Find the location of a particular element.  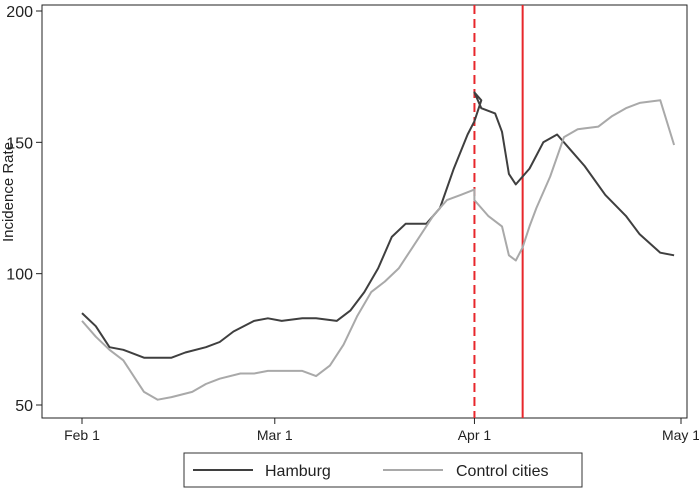

y-axis-label: Incidence Rate is located at coordinates (8, 192).